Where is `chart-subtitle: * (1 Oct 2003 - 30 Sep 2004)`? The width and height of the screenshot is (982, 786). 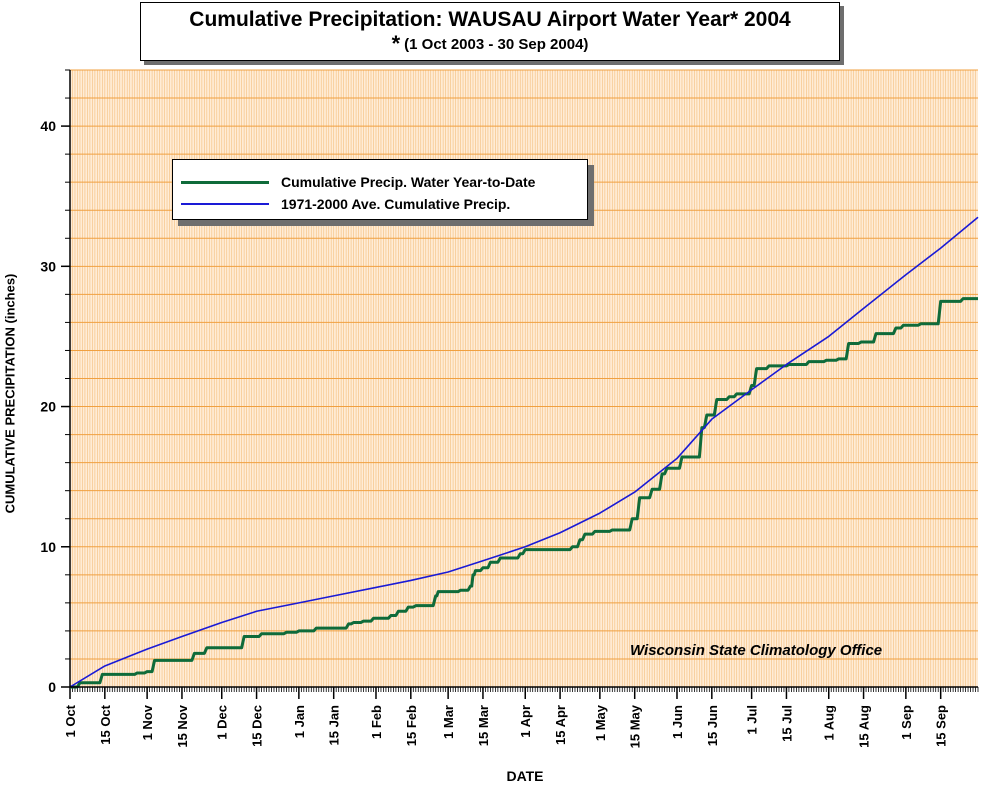 chart-subtitle: * (1 Oct 2003 - 30 Sep 2004) is located at coordinates (490, 43).